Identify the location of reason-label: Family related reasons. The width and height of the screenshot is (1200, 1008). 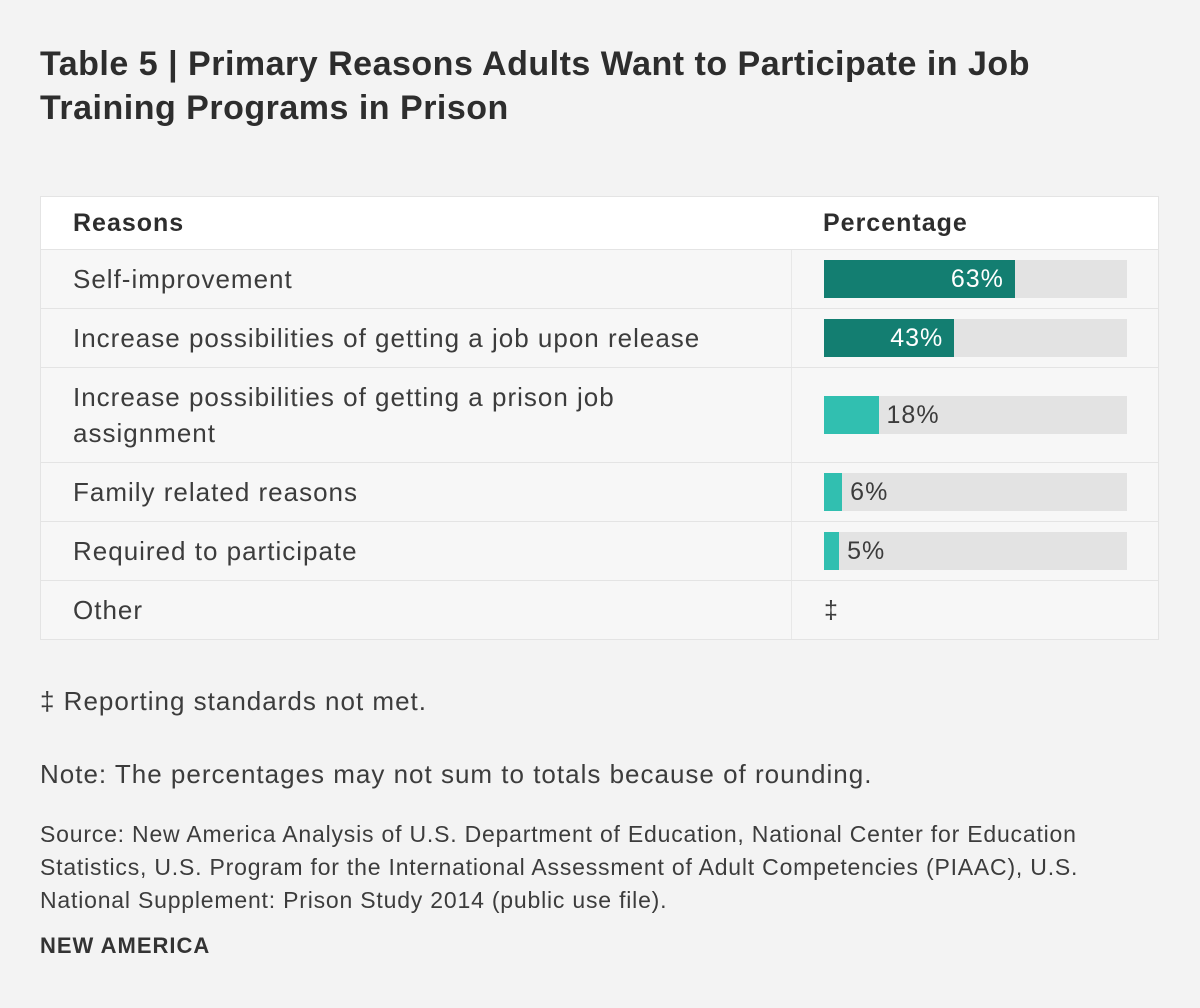
(215, 492).